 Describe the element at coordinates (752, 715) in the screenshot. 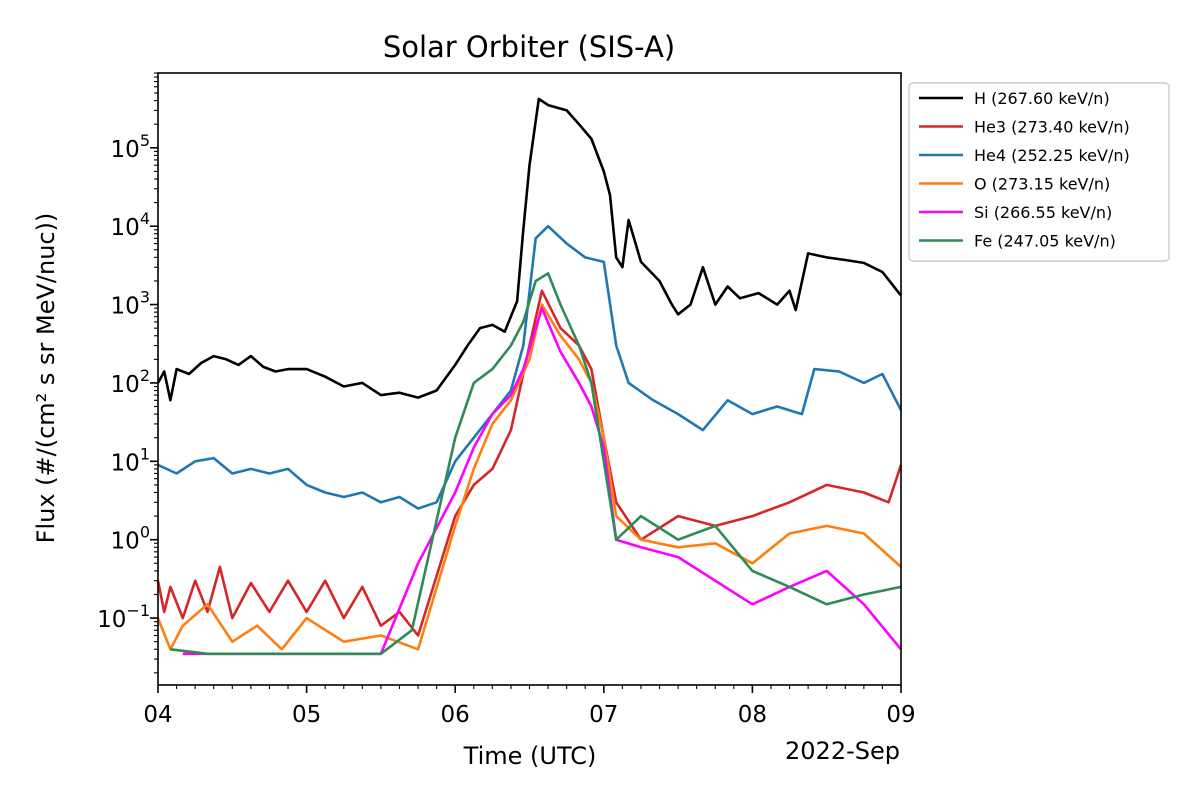

I see `x-tick-label: 08` at that location.